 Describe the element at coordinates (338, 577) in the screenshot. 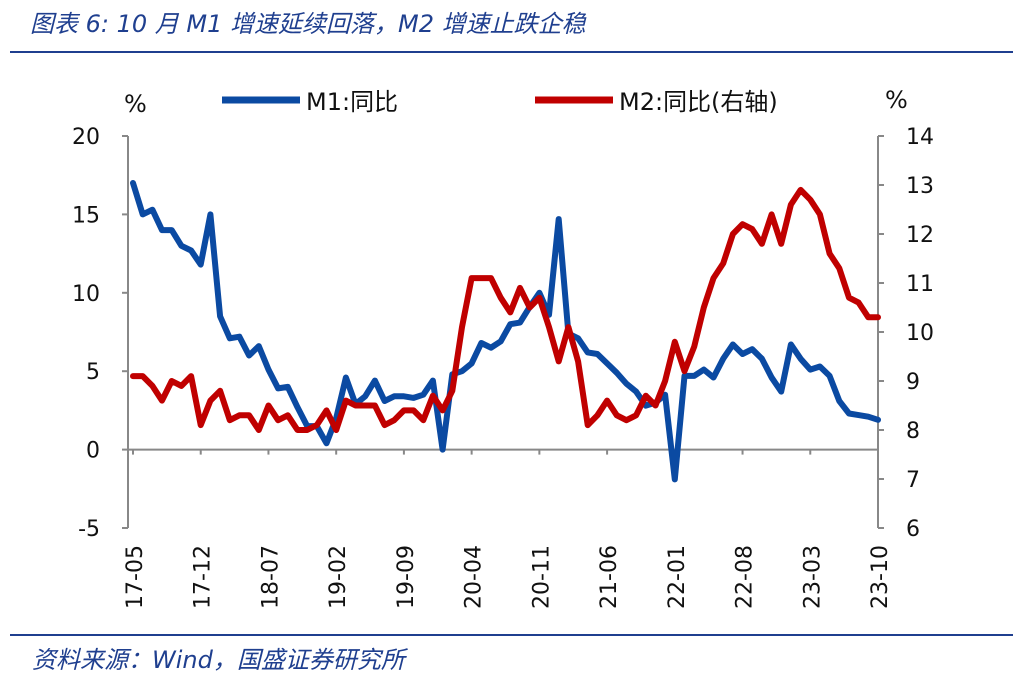

I see `x-tick-label: 19-02` at that location.